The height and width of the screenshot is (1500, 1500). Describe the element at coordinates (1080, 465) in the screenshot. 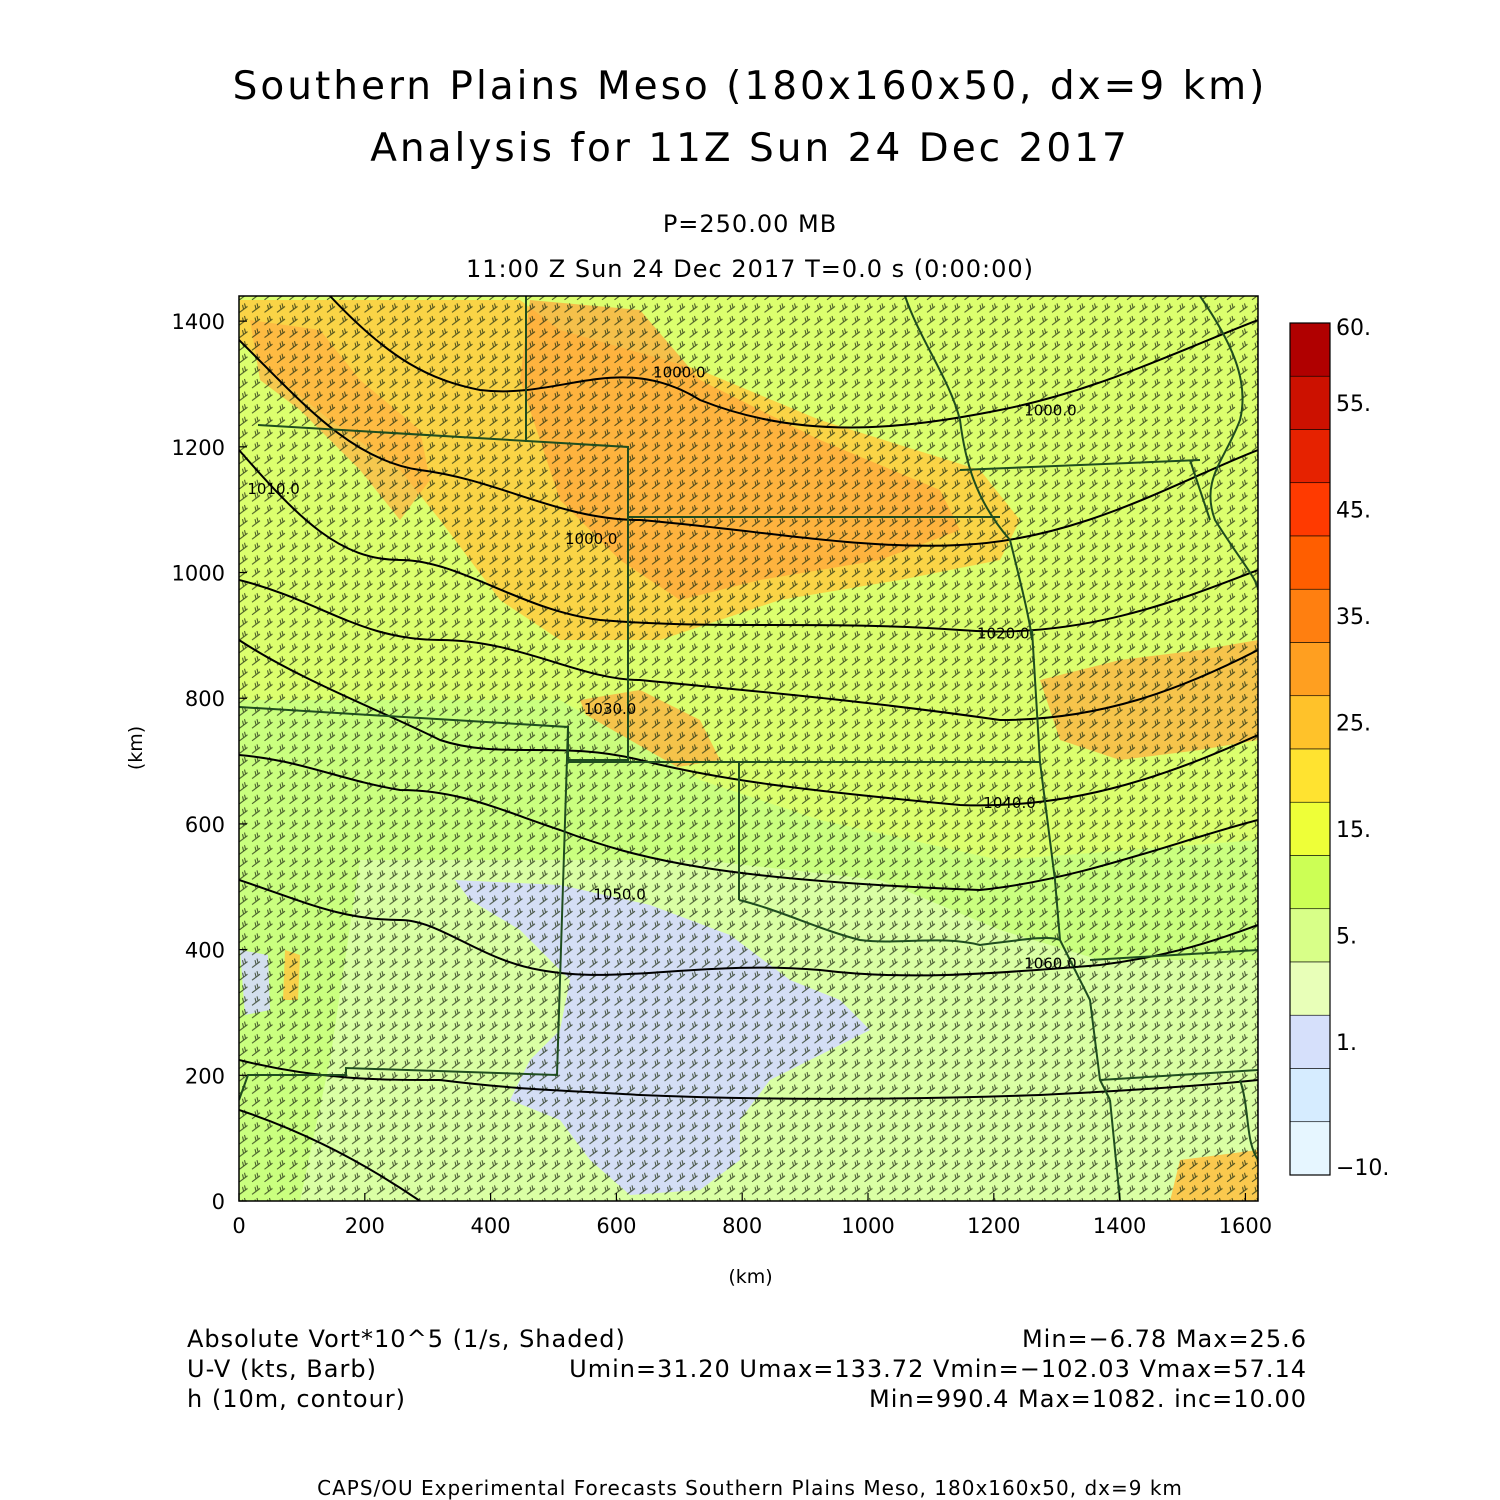

I see `boundary-upper` at that location.